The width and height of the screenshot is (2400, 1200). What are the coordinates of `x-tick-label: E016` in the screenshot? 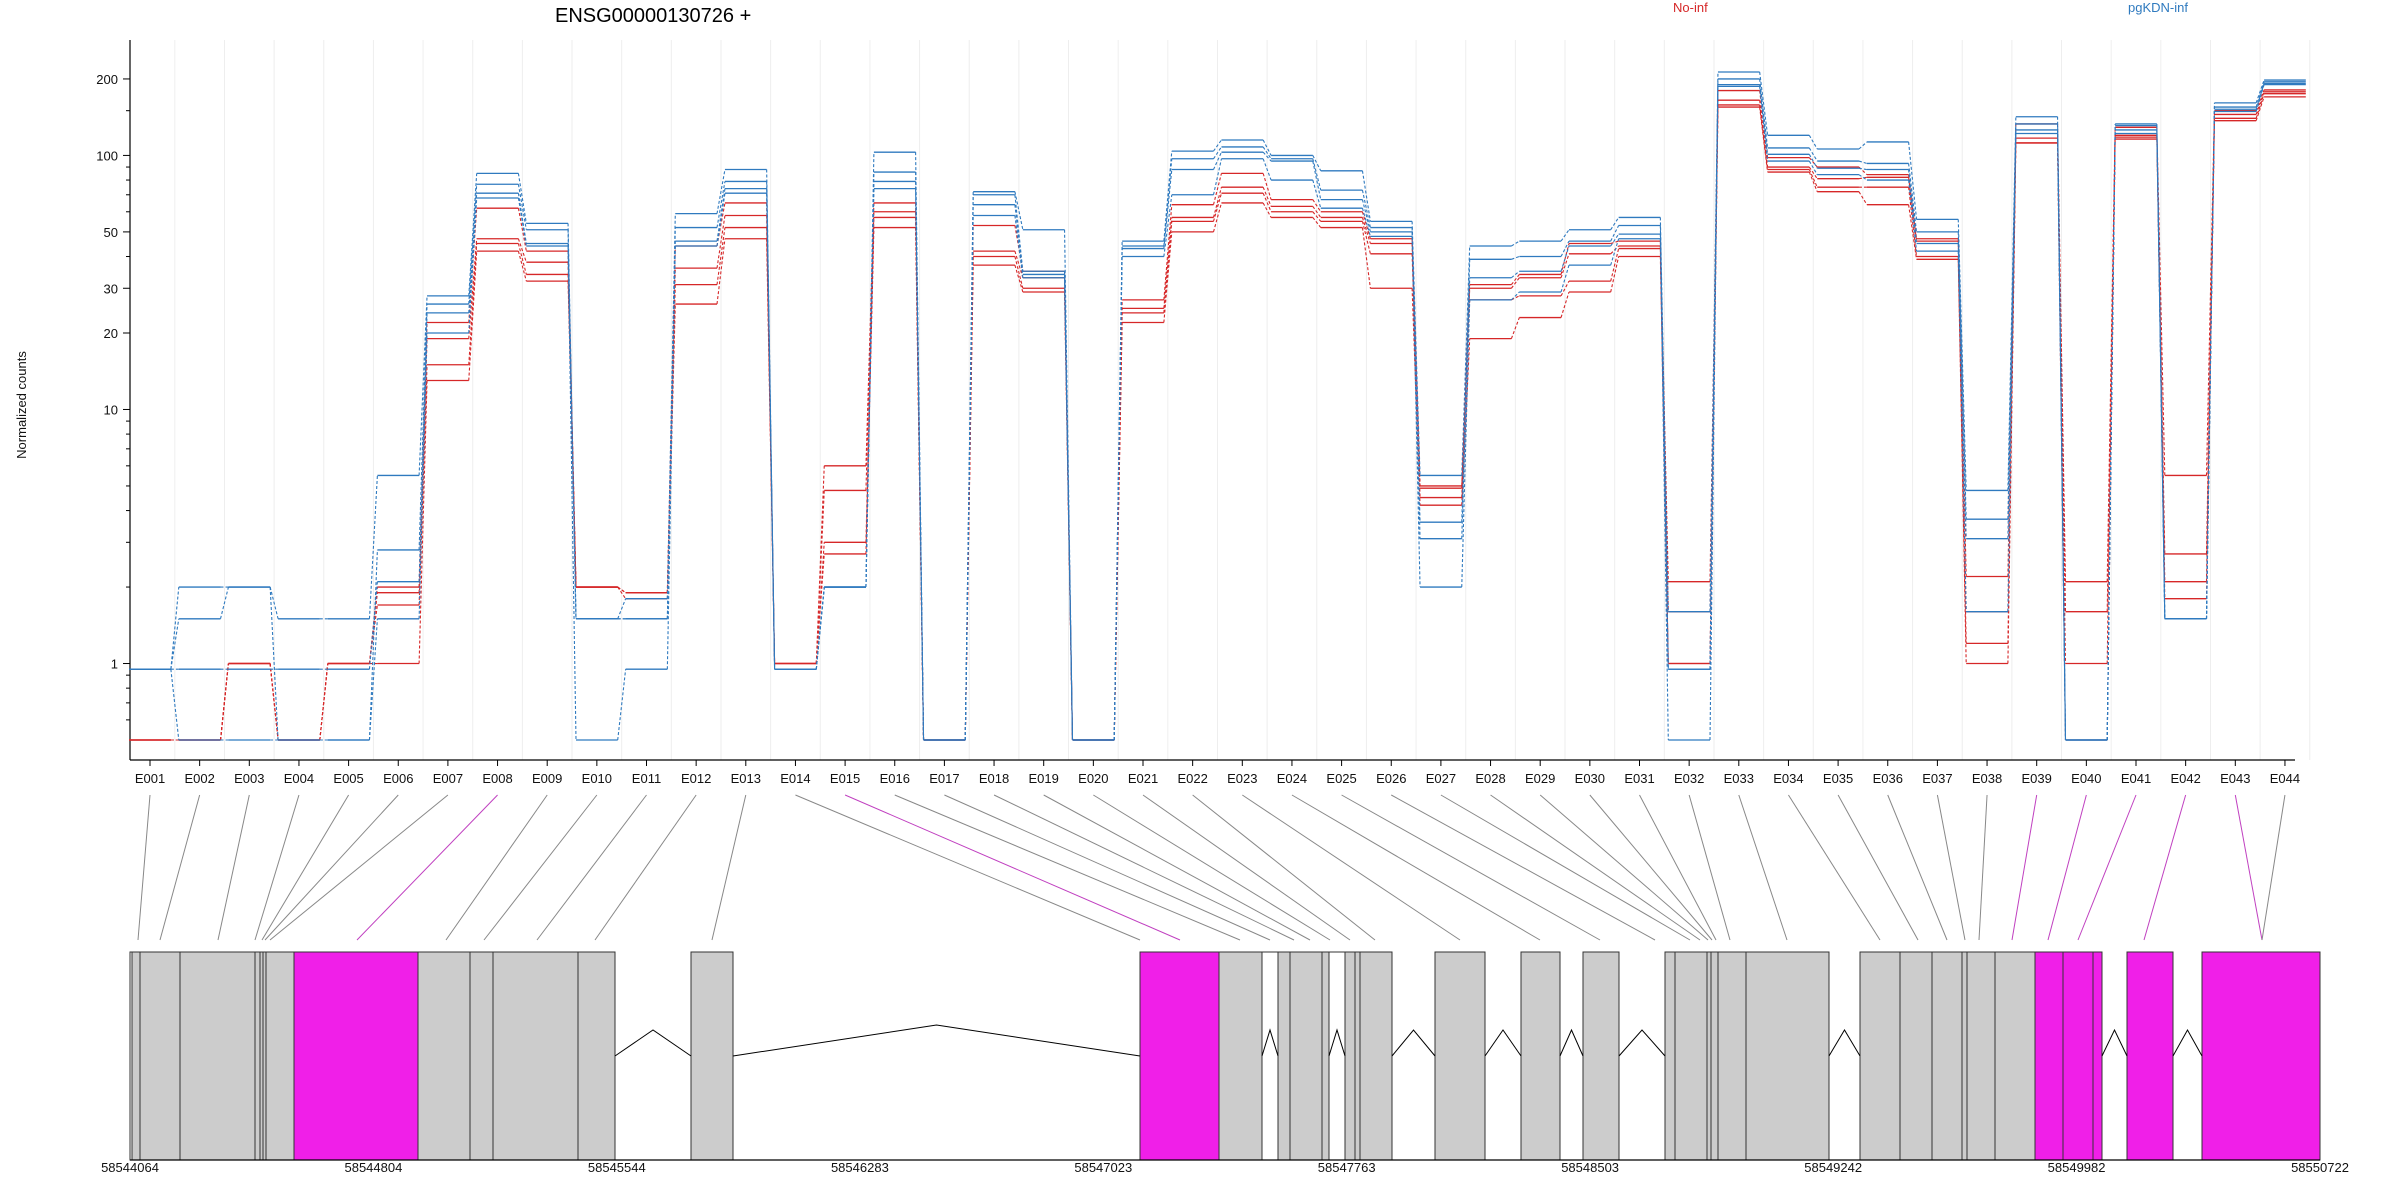 It's located at (895, 778).